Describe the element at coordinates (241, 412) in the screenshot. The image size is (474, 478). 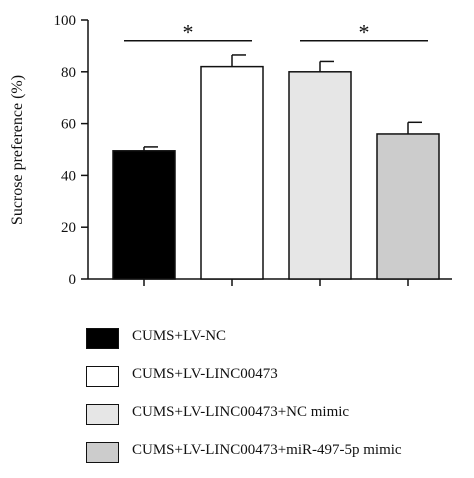
I see `legend-label: CUMS+LV-LINC00473+NC mimic` at that location.